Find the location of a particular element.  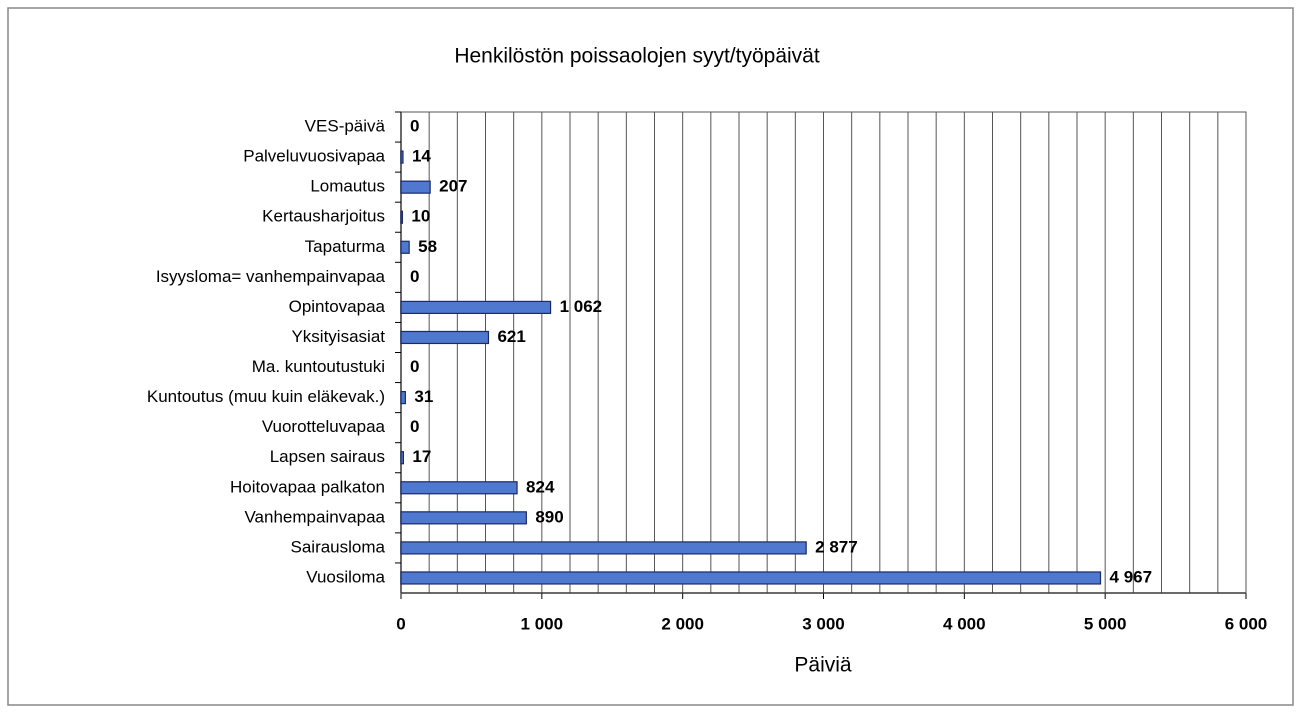

y-tick-label: Yksityisasiat is located at coordinates (338, 336).